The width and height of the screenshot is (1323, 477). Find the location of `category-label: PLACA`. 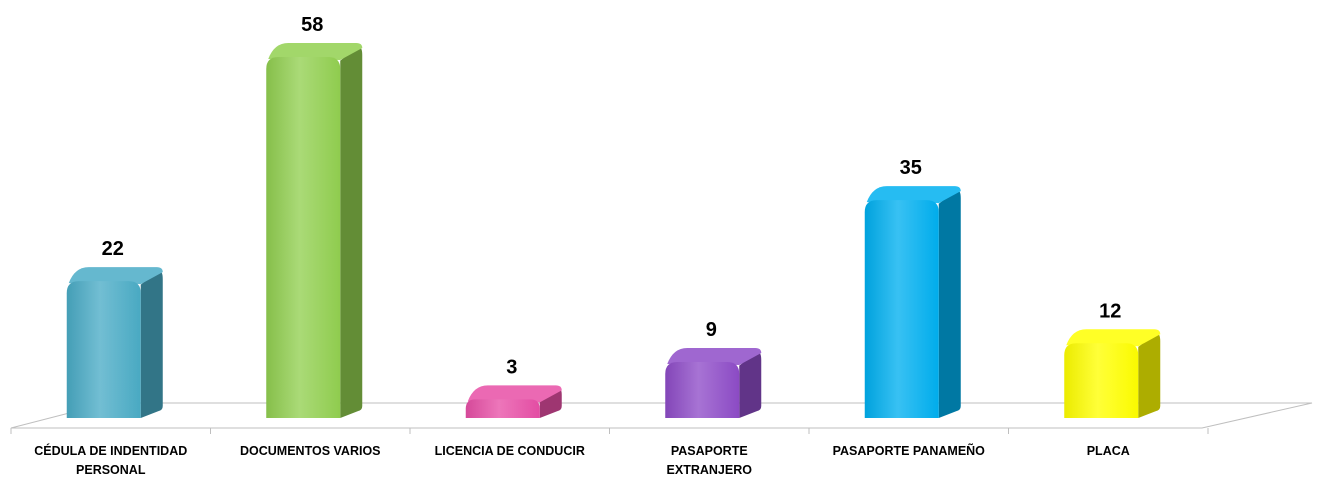

category-label: PLACA is located at coordinates (1108, 451).